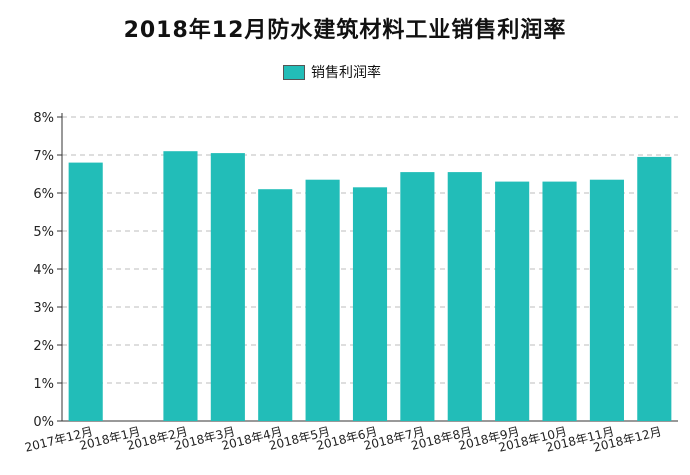 This screenshot has width=690, height=475. I want to click on legend: 销售利润率, so click(332, 72).